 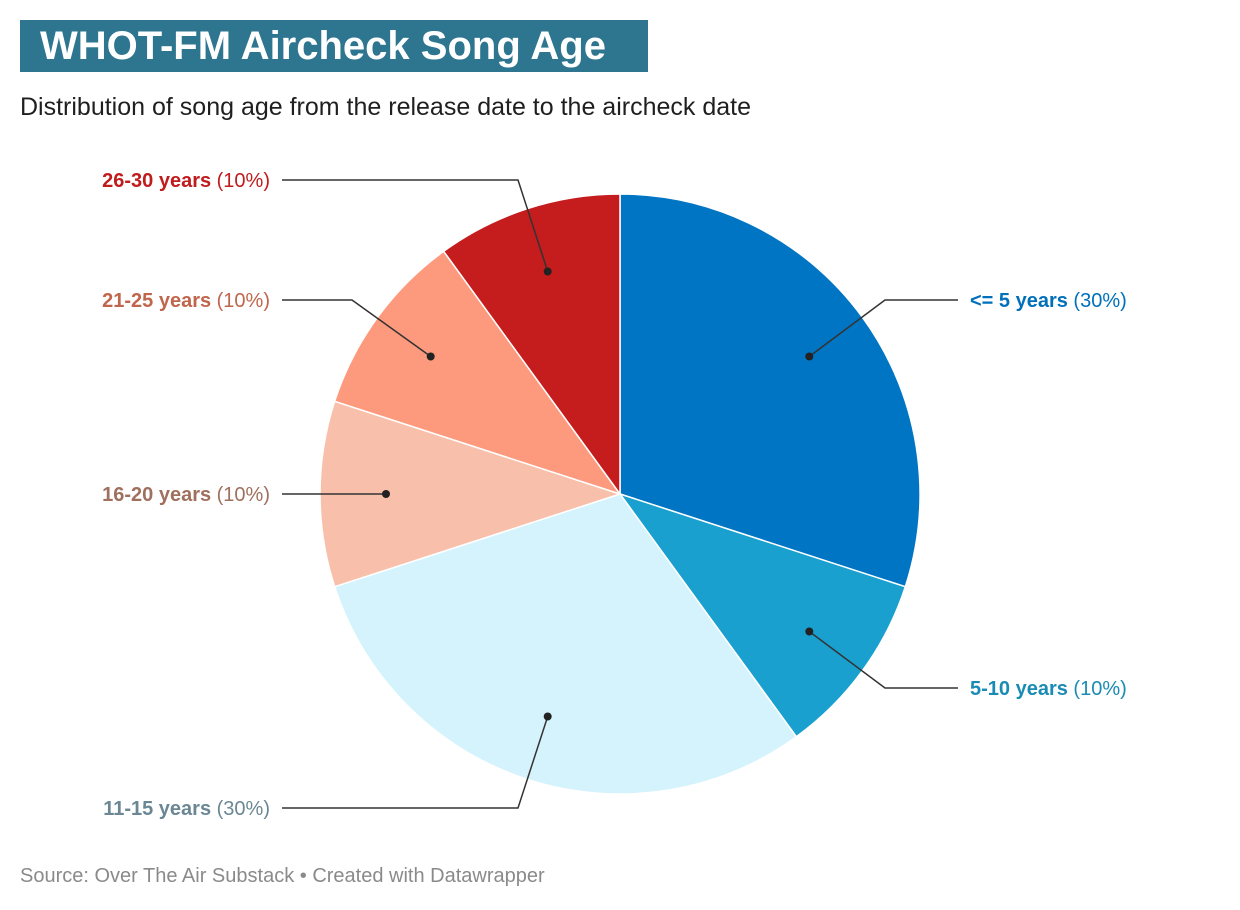 I want to click on slice-label-name: 11-15 years, so click(x=157, y=809).